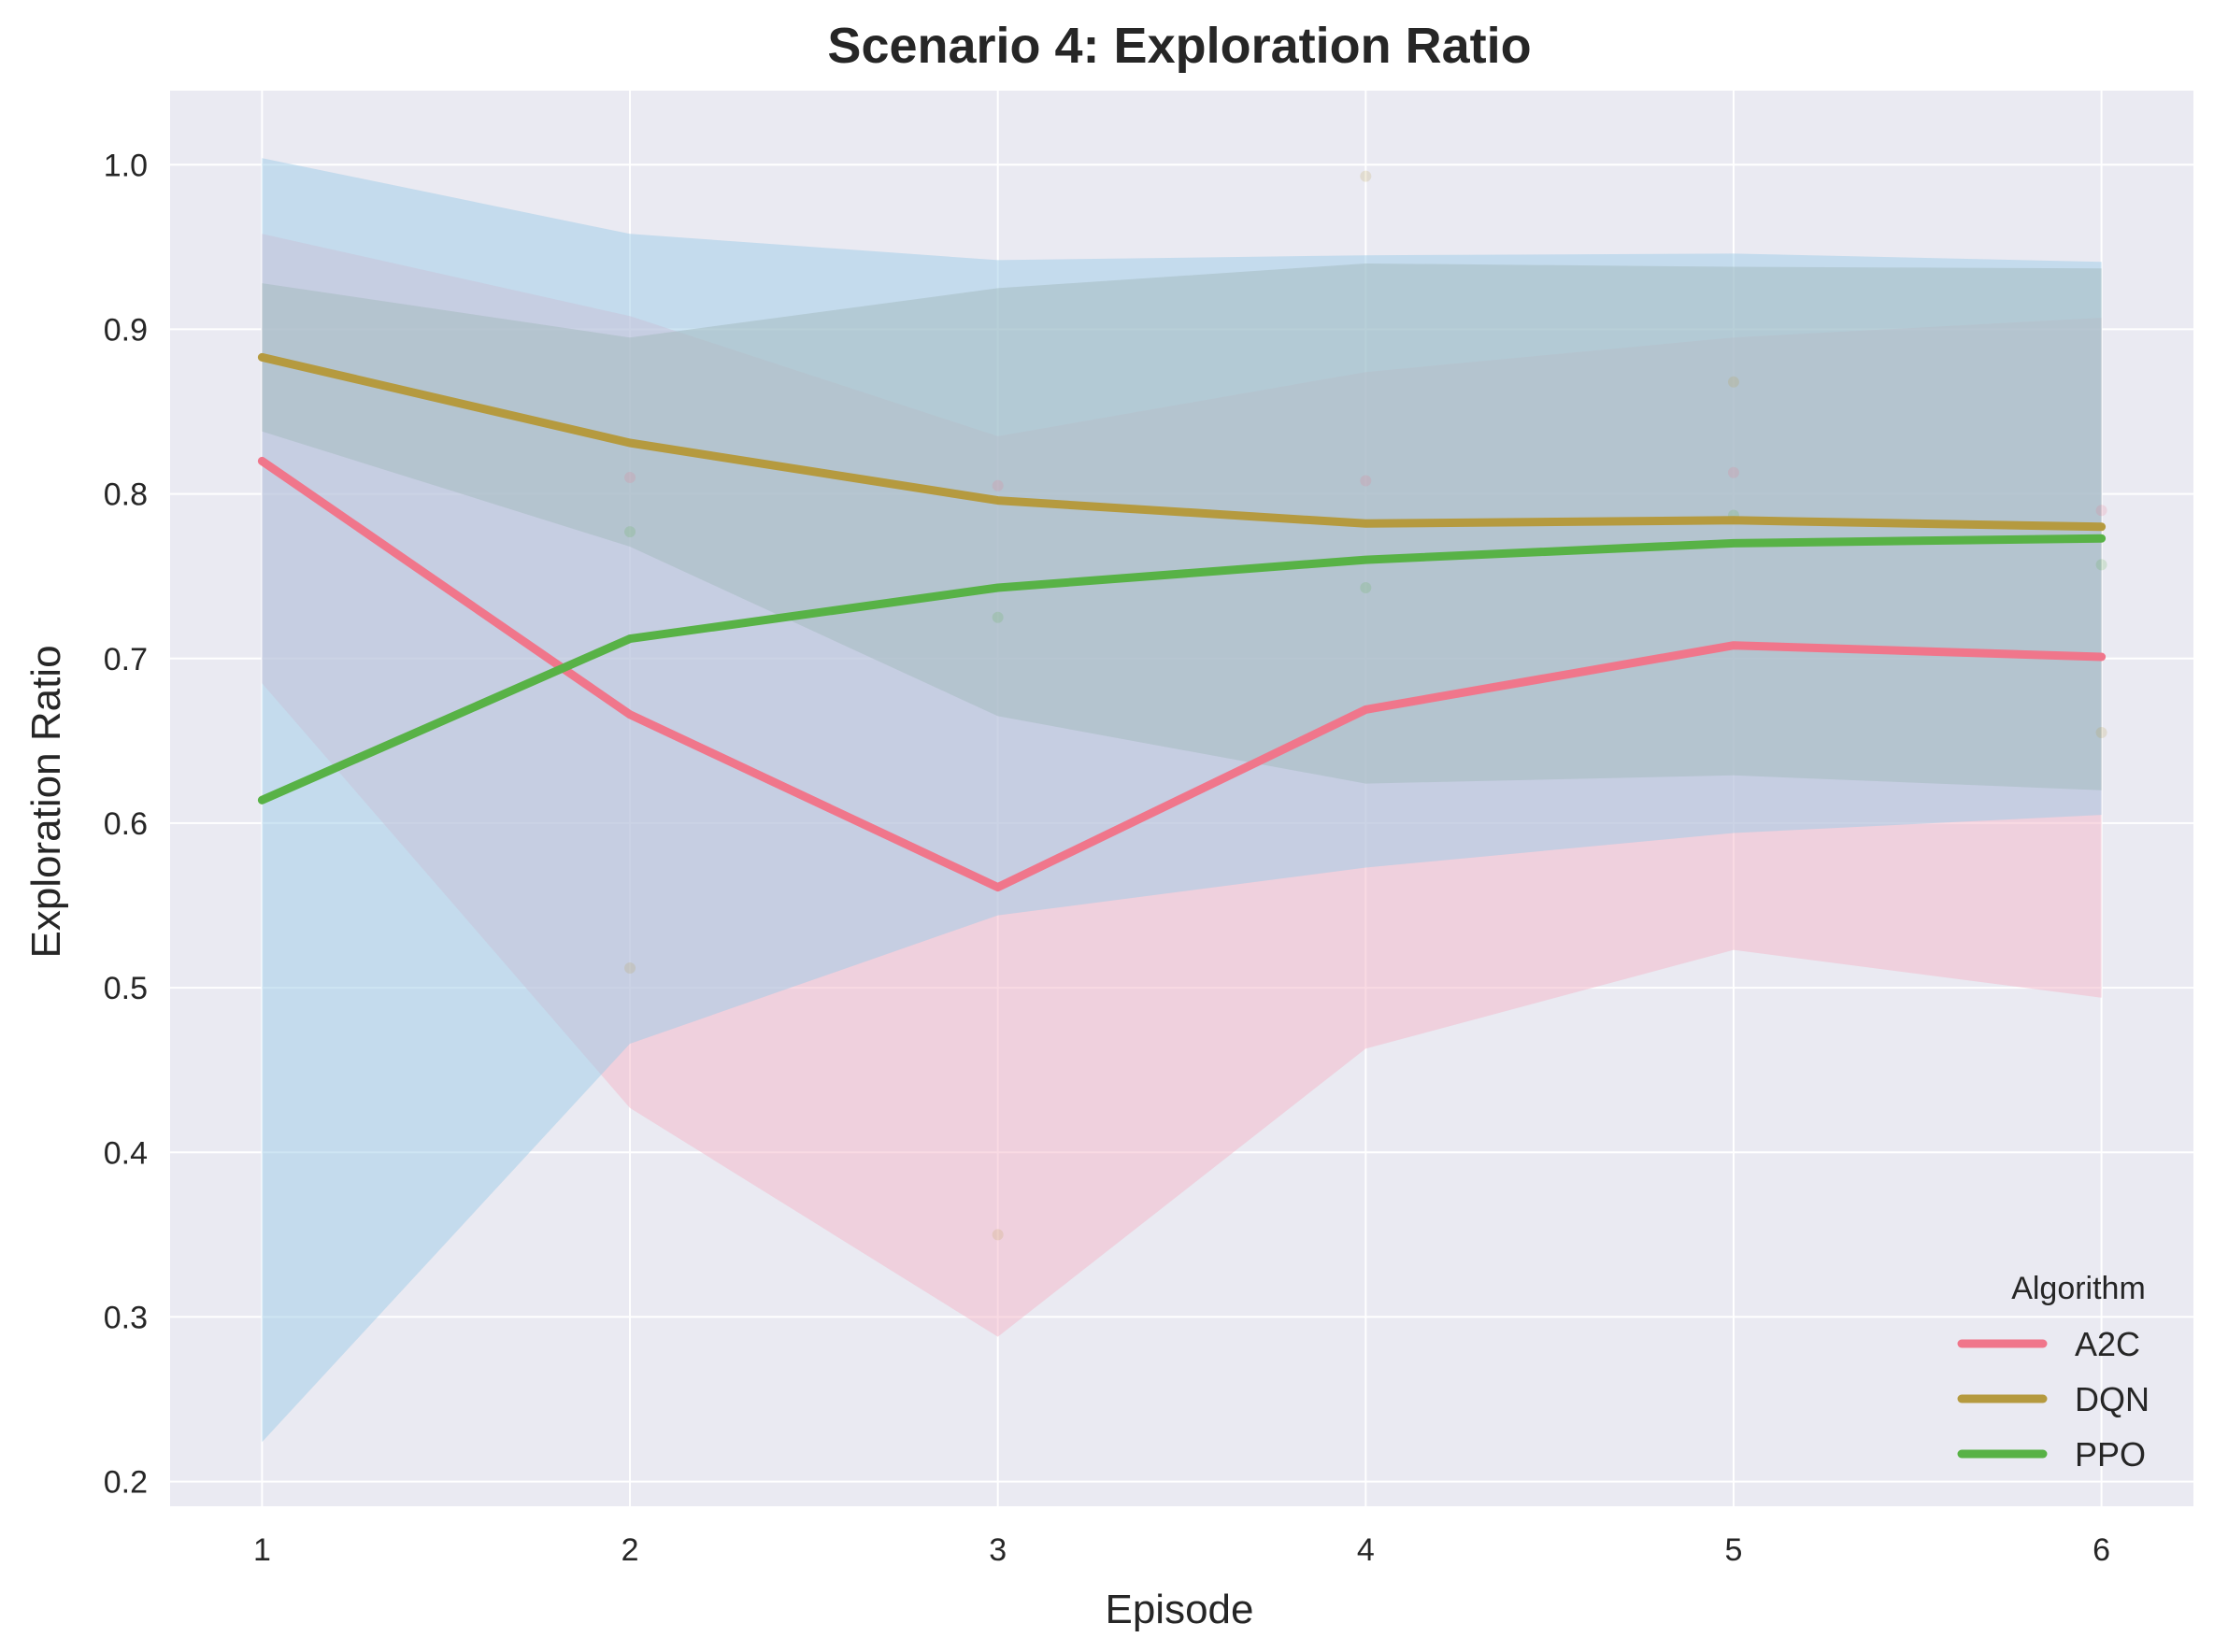 The width and height of the screenshot is (2214, 1652). Describe the element at coordinates (2112, 1399) in the screenshot. I see `legend-label-dqn: DQN` at that location.